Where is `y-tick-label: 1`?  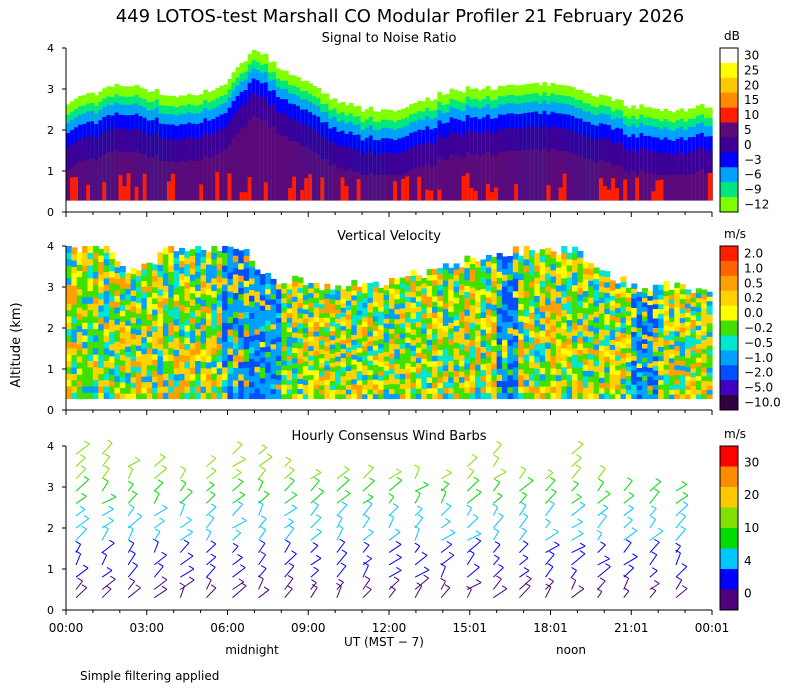
y-tick-label: 1 is located at coordinates (50, 569).